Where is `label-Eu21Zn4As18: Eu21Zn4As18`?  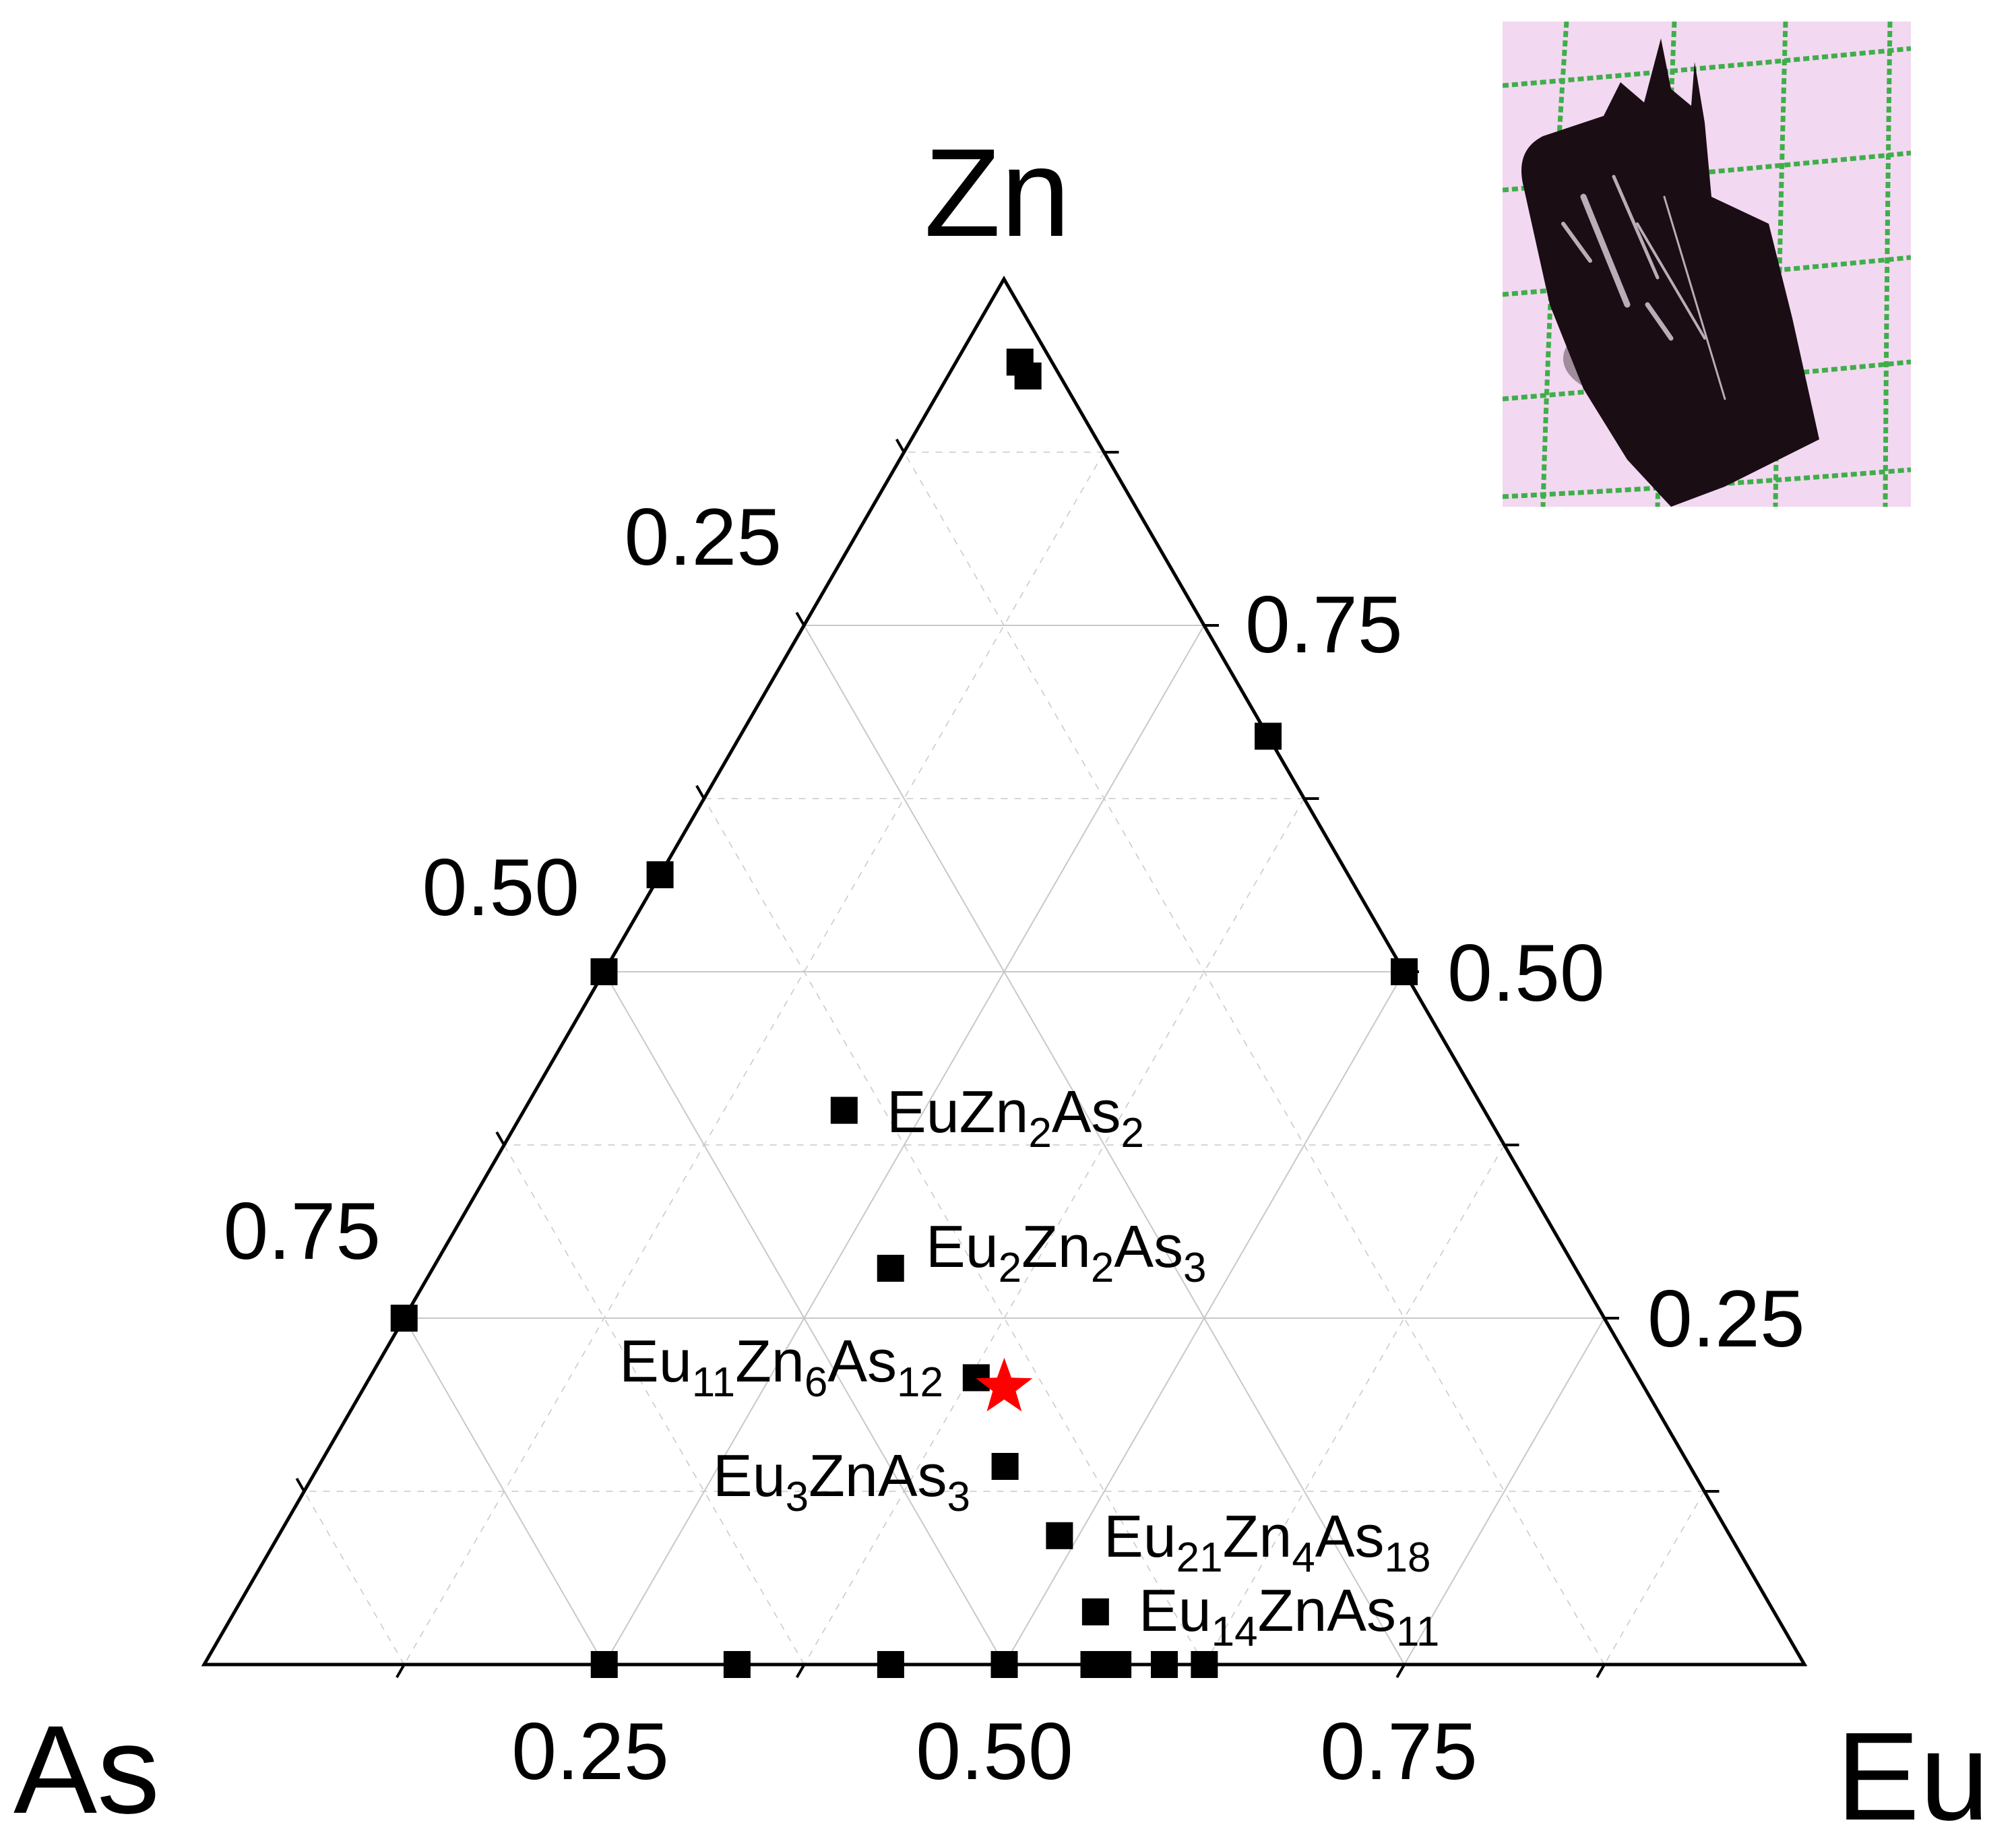 label-Eu21Zn4As18: Eu21Zn4As18 is located at coordinates (1267, 1542).